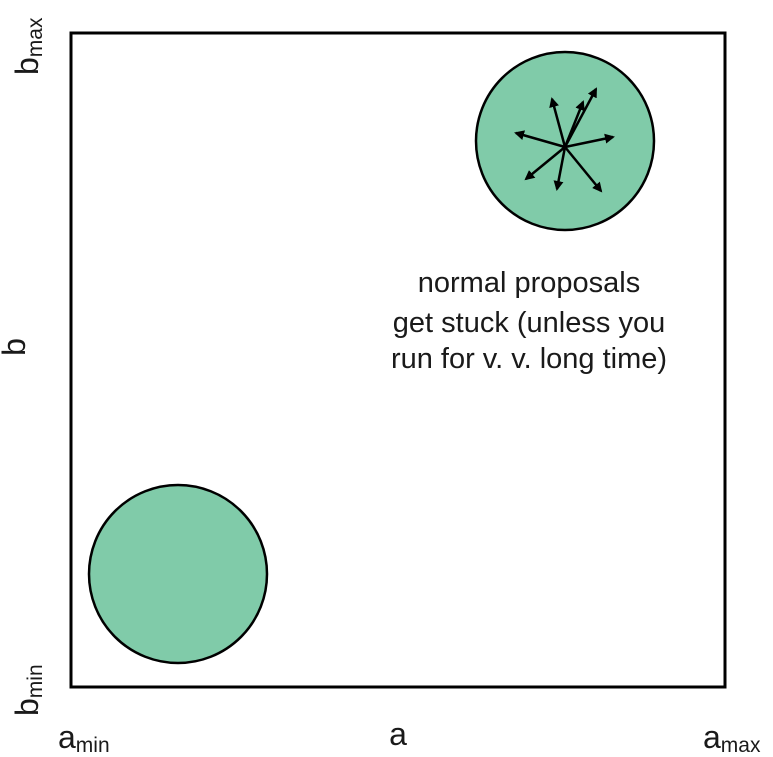 This screenshot has width=773, height=757. What do you see at coordinates (529, 359) in the screenshot?
I see `annotation-line-3: run for v. v. long time)` at bounding box center [529, 359].